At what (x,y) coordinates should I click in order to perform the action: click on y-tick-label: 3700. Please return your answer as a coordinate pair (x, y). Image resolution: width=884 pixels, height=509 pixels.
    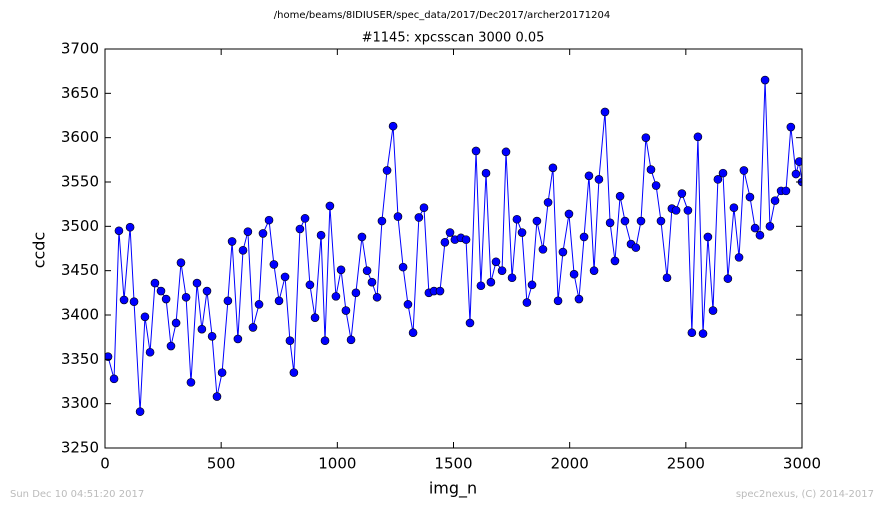
    Looking at the image, I should click on (80, 49).